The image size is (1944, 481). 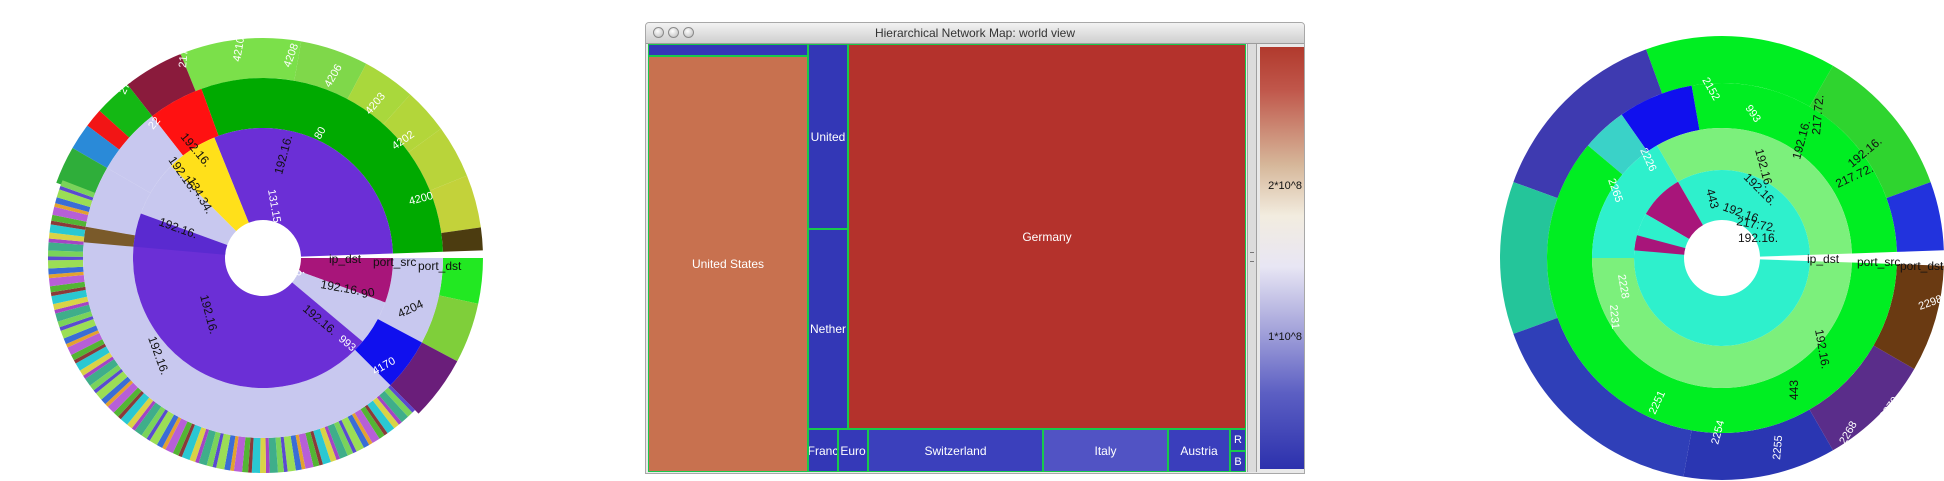 I want to click on splitter-grip, so click(x=1252, y=257).